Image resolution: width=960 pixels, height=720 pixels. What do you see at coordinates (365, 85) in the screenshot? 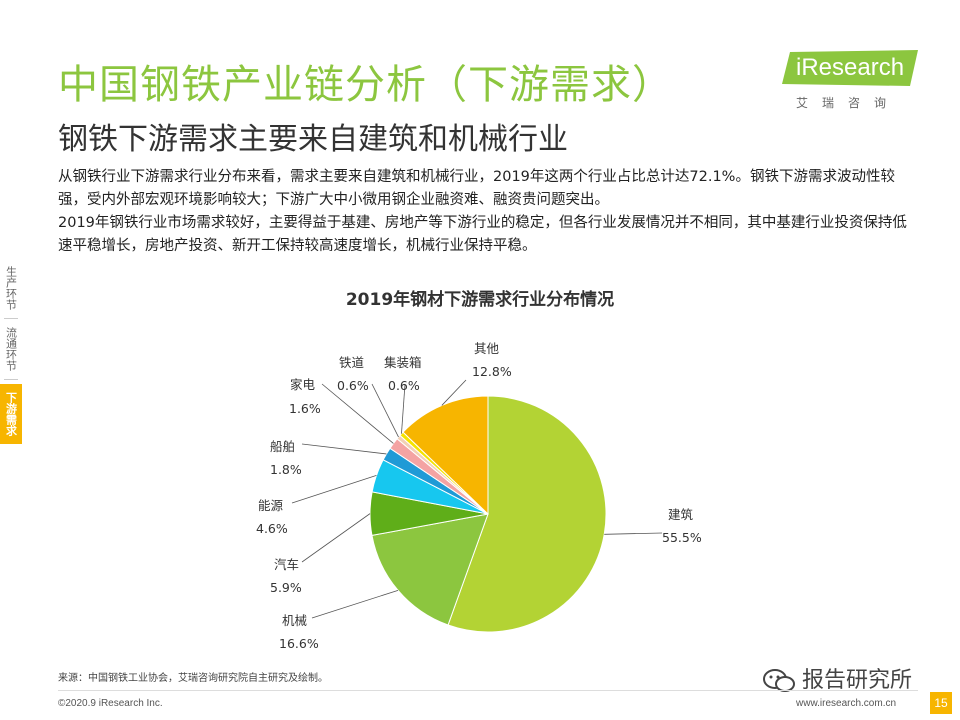
I see `page-title: 中国钢铁产业链分析（下游需求）` at bounding box center [365, 85].